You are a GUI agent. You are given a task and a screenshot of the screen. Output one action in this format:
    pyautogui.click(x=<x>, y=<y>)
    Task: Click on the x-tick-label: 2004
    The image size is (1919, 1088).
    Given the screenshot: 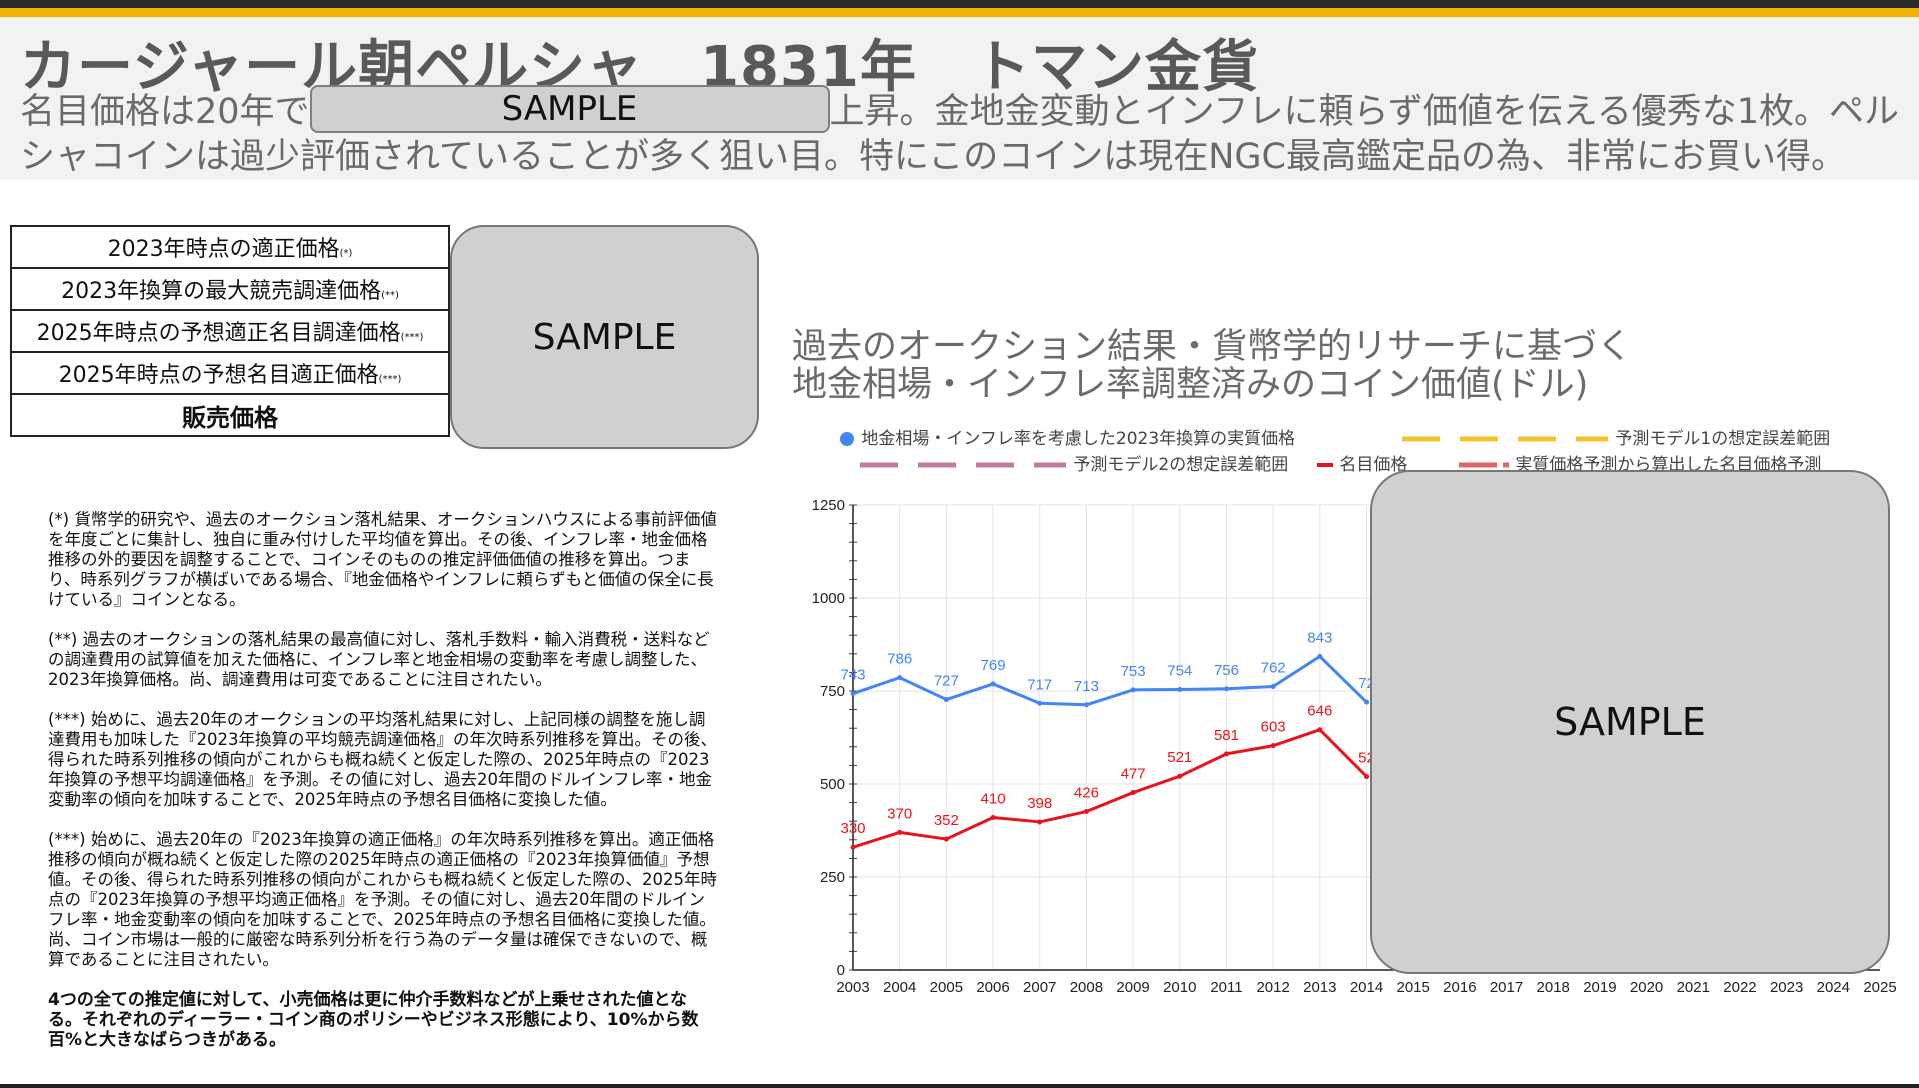 What is the action you would take?
    pyautogui.click(x=899, y=987)
    